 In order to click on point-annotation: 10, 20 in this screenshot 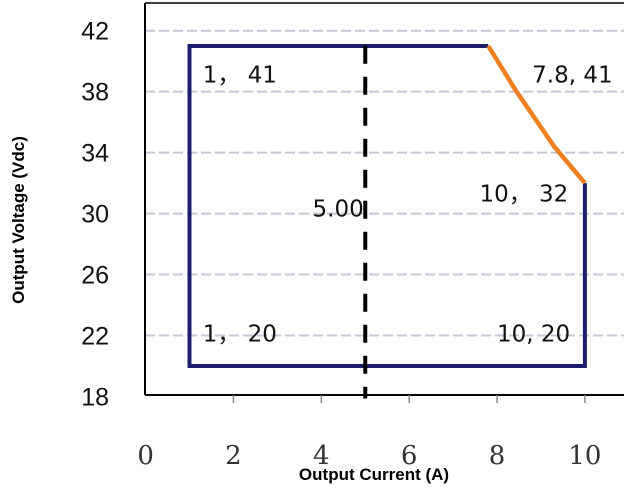, I will do `click(533, 335)`.